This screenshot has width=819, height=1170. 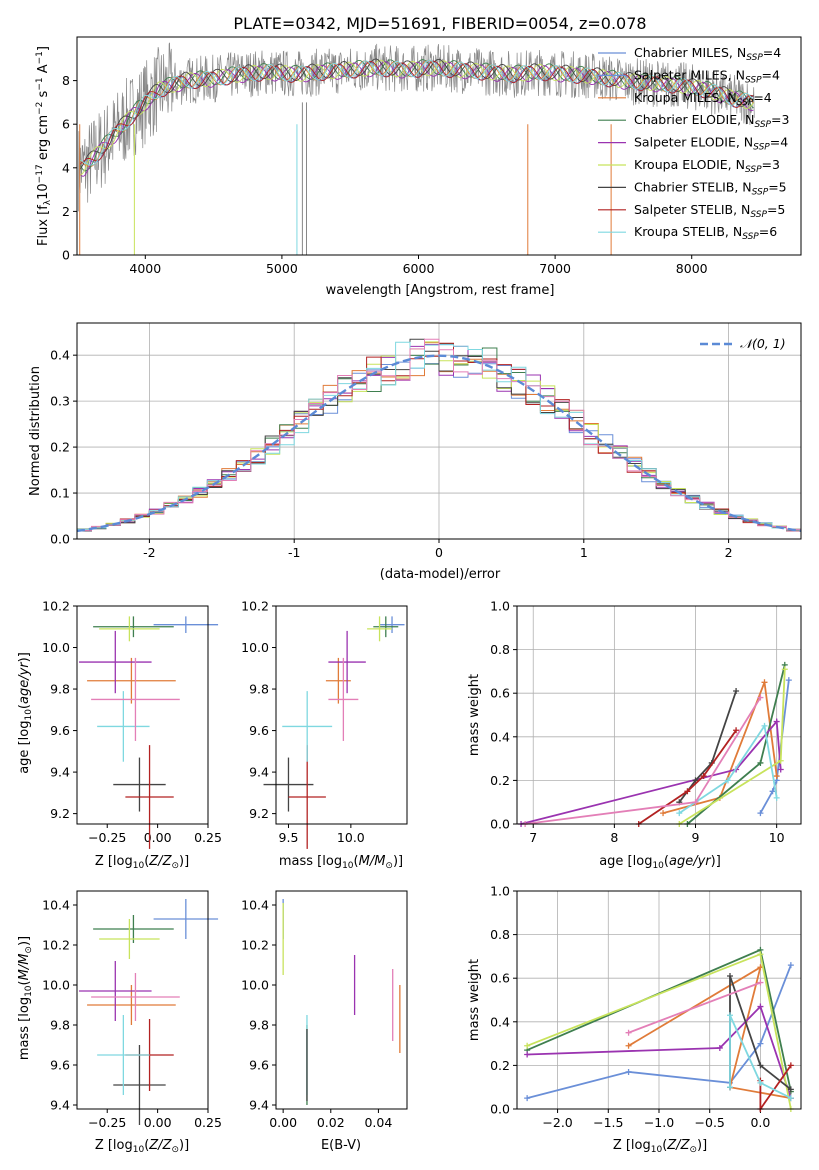 I want to click on y-tick-label: 0.3, so click(x=60, y=401).